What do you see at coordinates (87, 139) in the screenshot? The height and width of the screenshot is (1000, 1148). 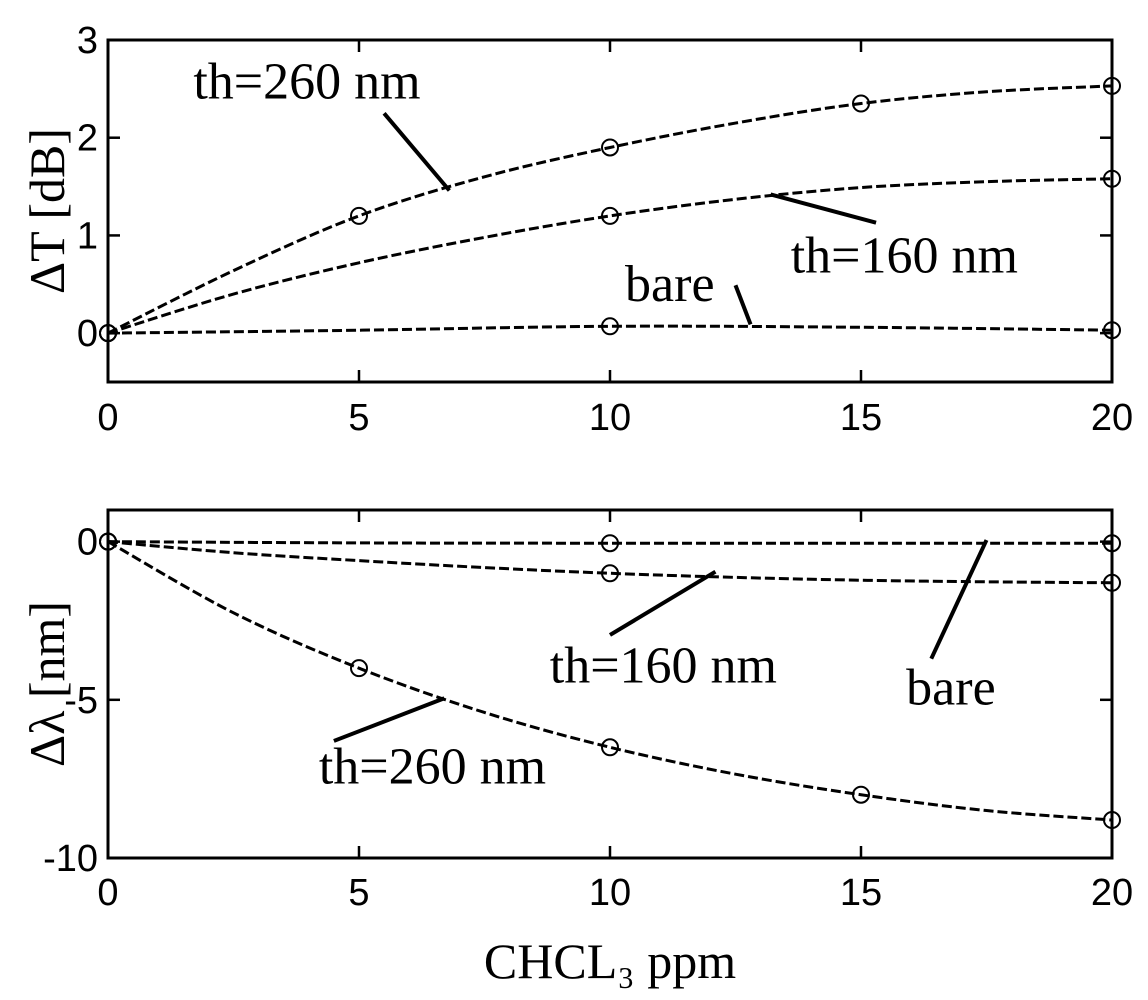 I see `y-tick-label: 2` at bounding box center [87, 139].